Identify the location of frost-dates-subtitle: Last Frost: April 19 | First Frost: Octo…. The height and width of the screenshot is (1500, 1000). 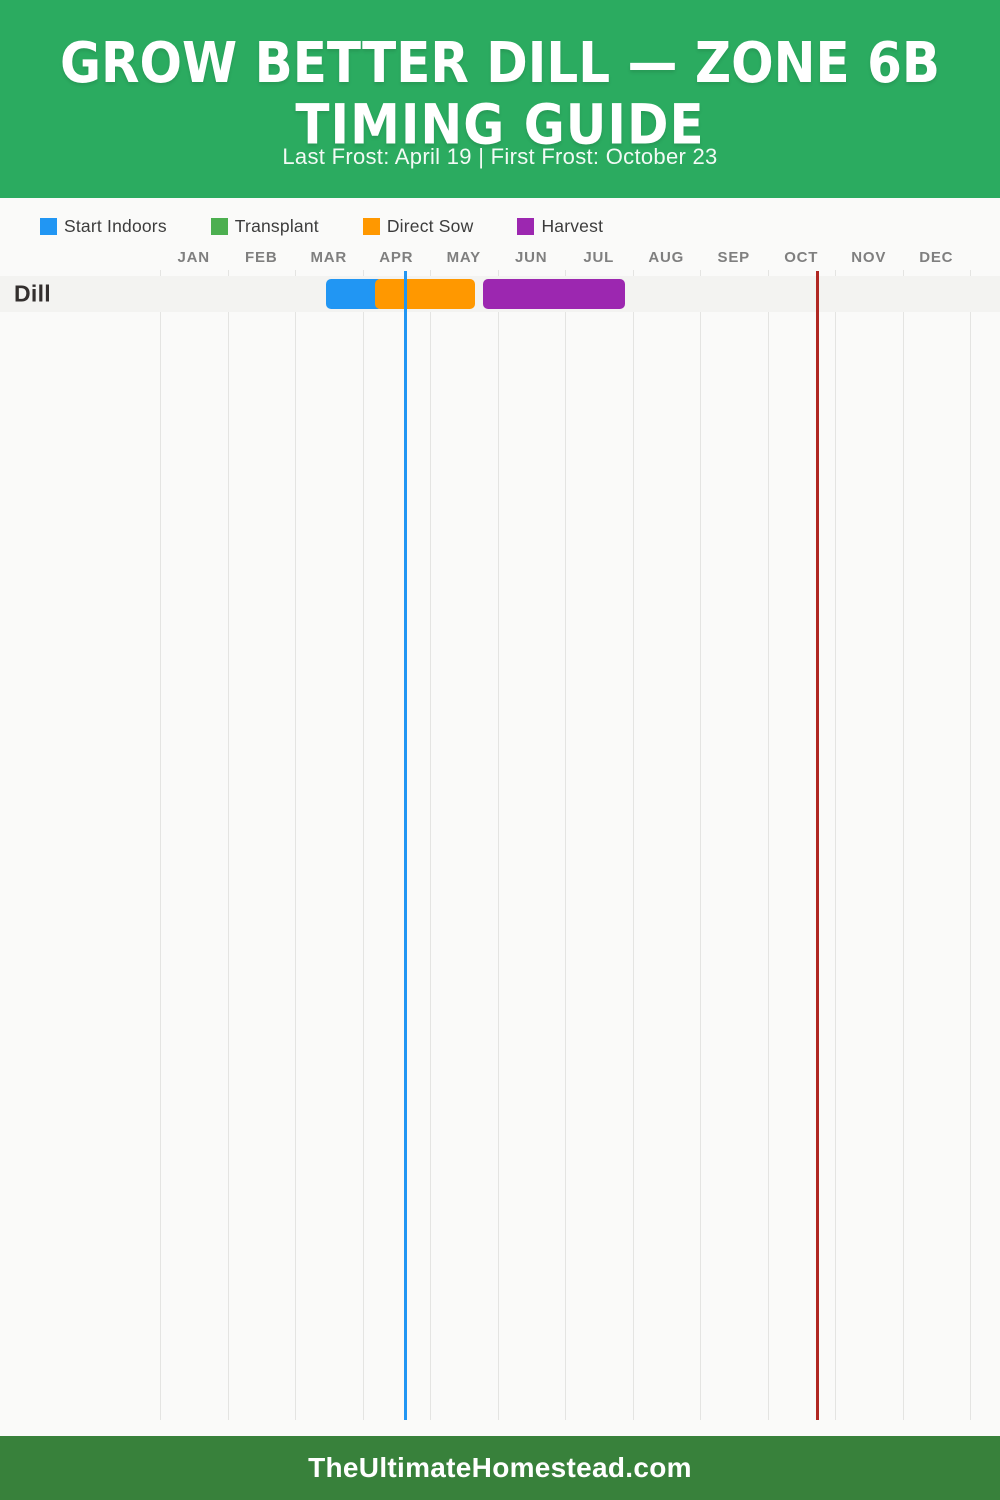
(500, 156).